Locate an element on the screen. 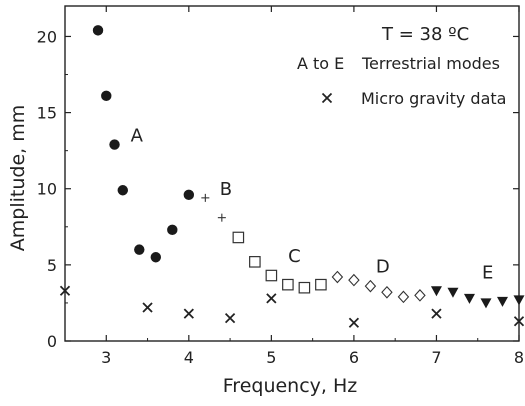 The image size is (525, 406). mode-label-b: B is located at coordinates (226, 189).